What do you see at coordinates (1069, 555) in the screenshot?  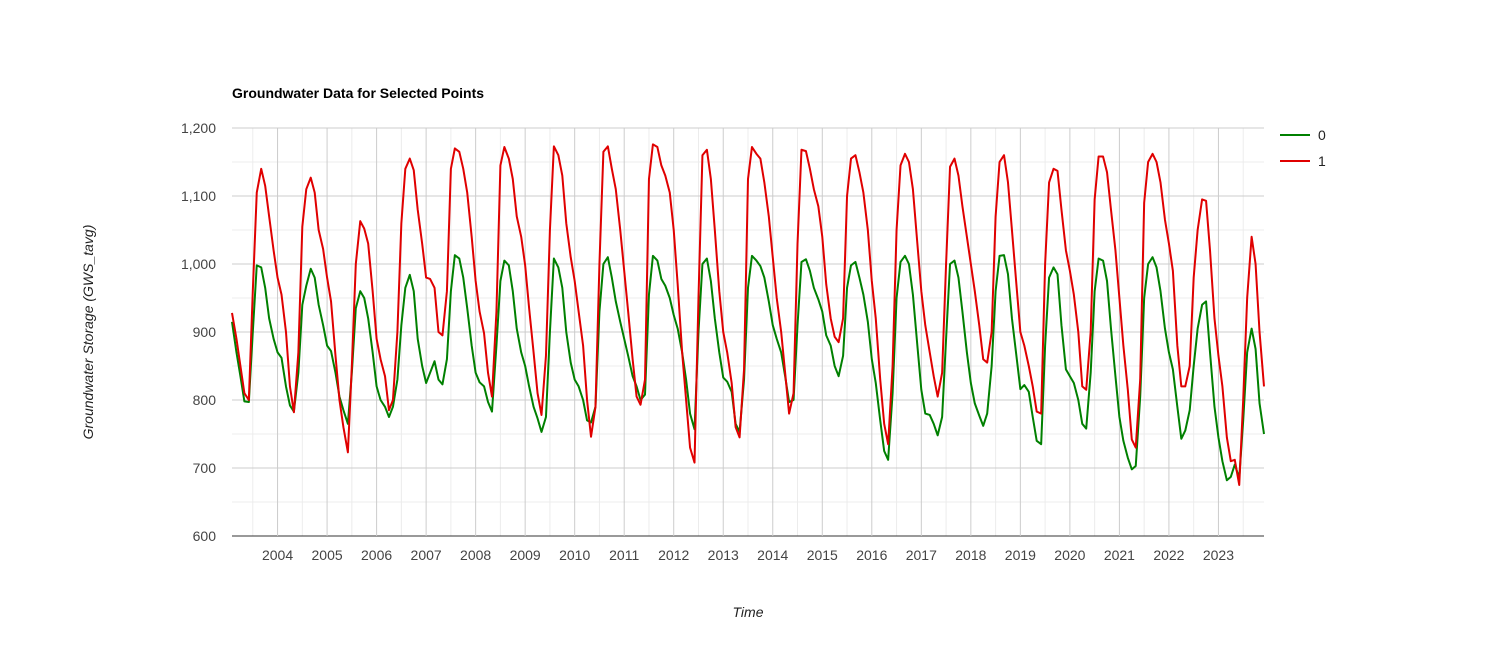 I see `x-tick-label: 2020` at bounding box center [1069, 555].